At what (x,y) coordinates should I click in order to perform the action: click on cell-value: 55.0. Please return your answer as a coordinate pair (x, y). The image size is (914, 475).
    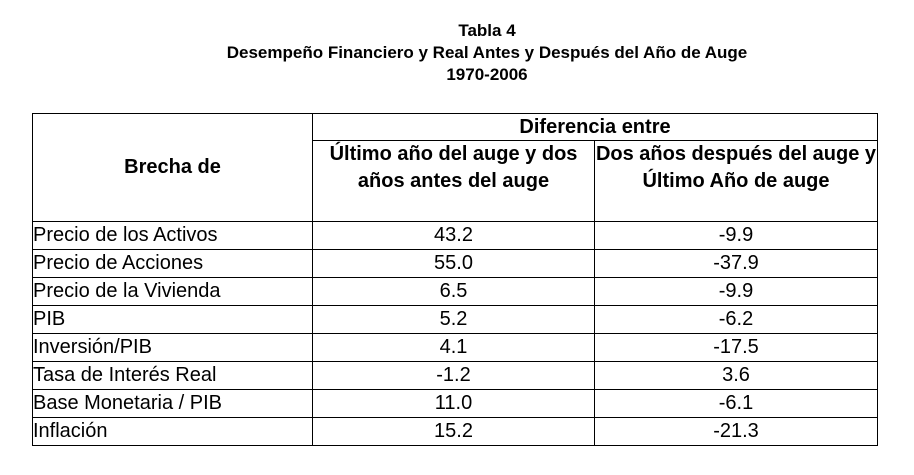
    Looking at the image, I should click on (453, 263).